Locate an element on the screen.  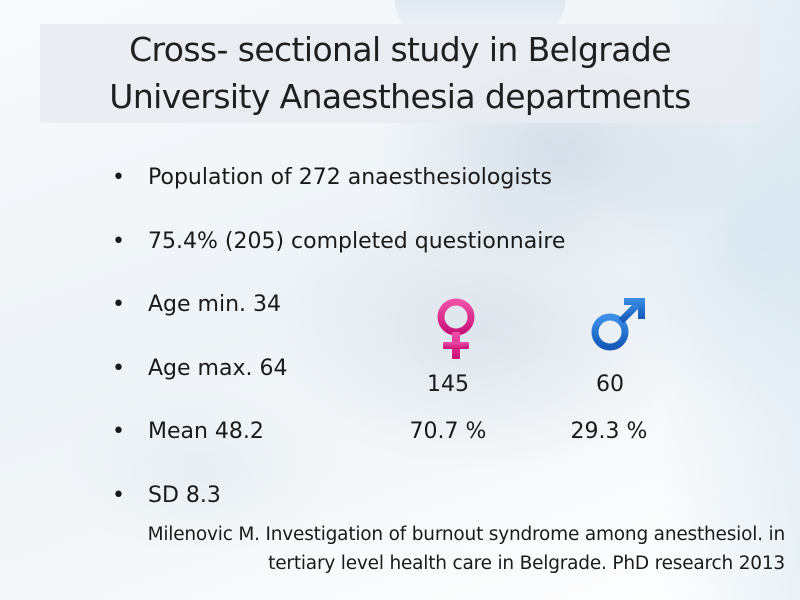
male-count: 60 is located at coordinates (610, 384).